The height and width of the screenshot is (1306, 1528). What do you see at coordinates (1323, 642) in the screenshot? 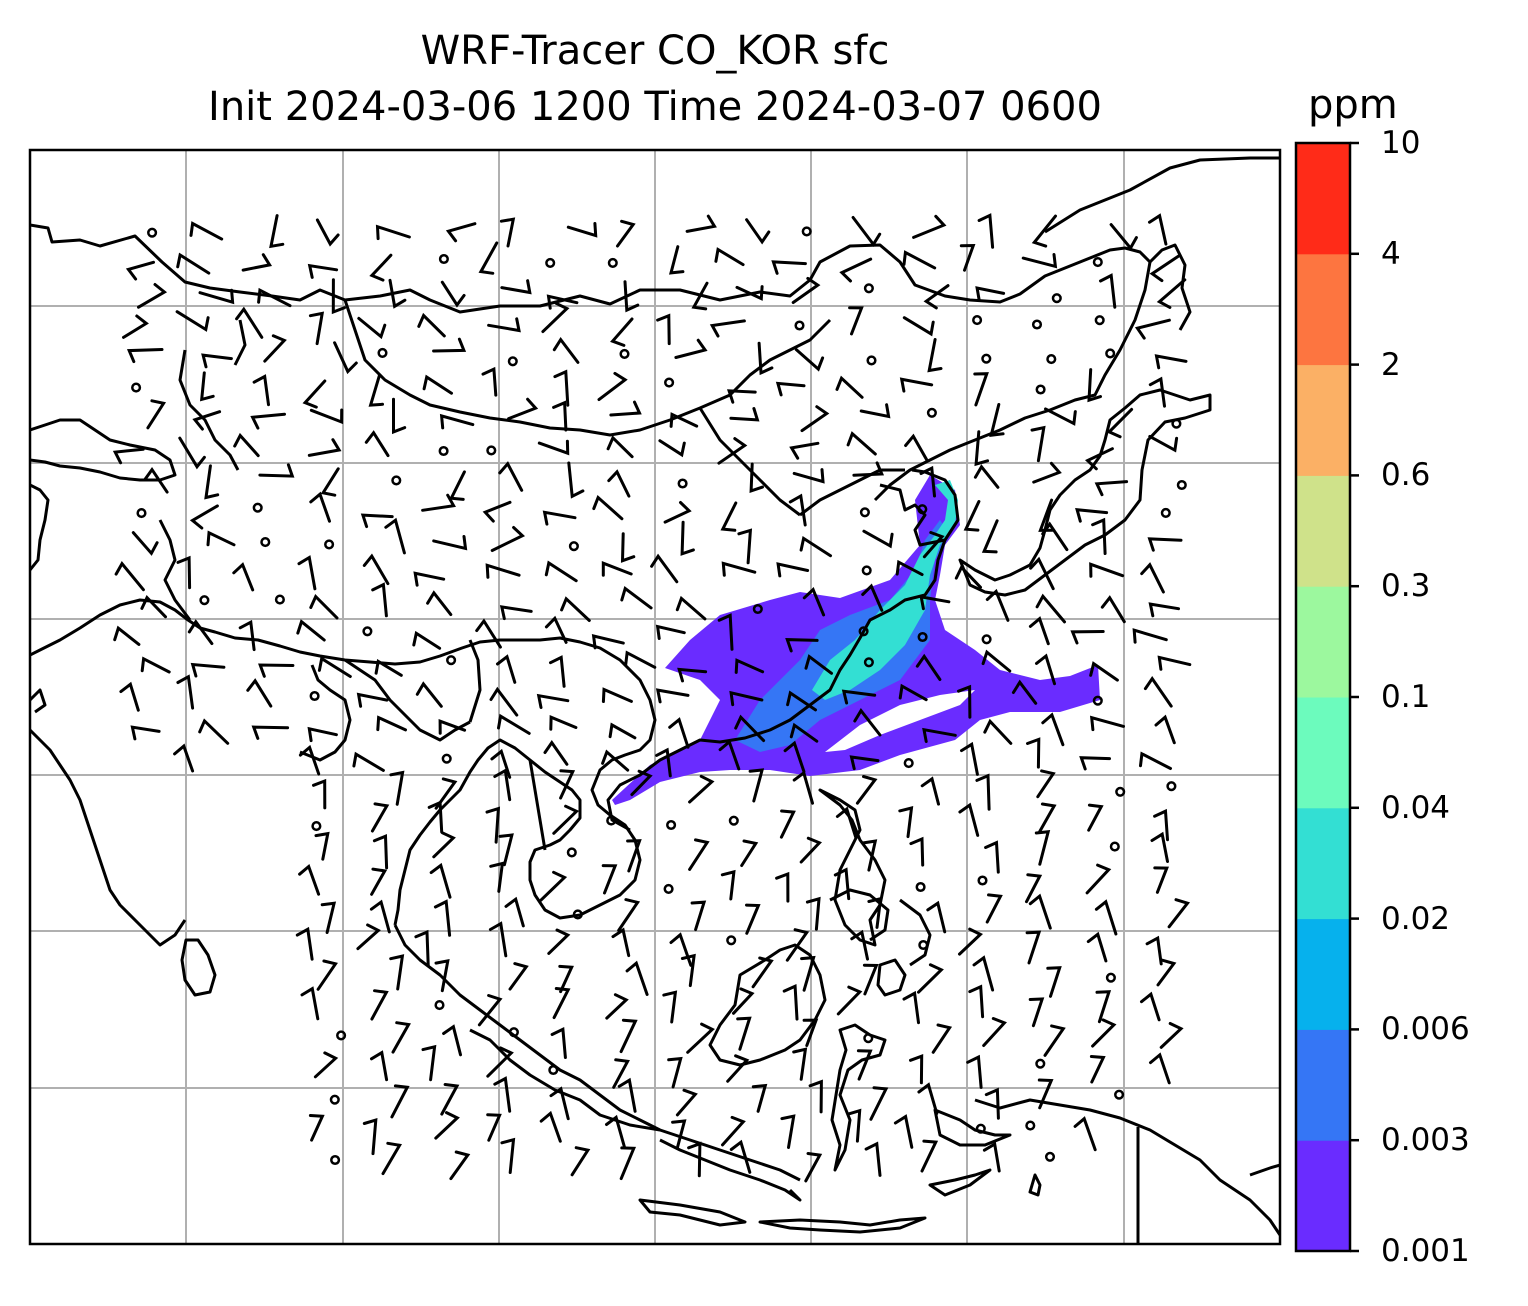
I see `colorbar-segment` at bounding box center [1323, 642].